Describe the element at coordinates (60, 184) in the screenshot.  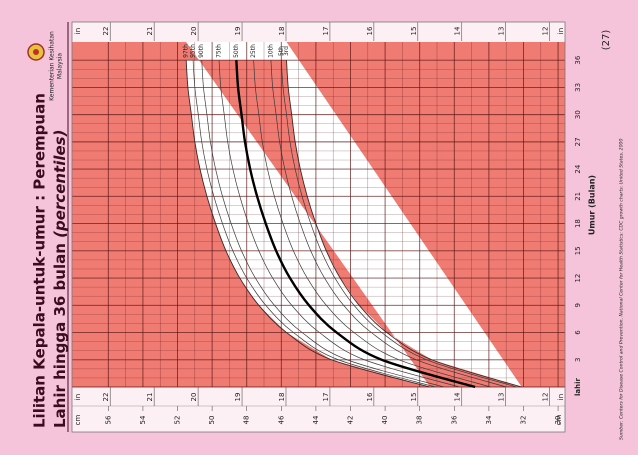
I see `subtitle-note: (percentiles)` at that location.